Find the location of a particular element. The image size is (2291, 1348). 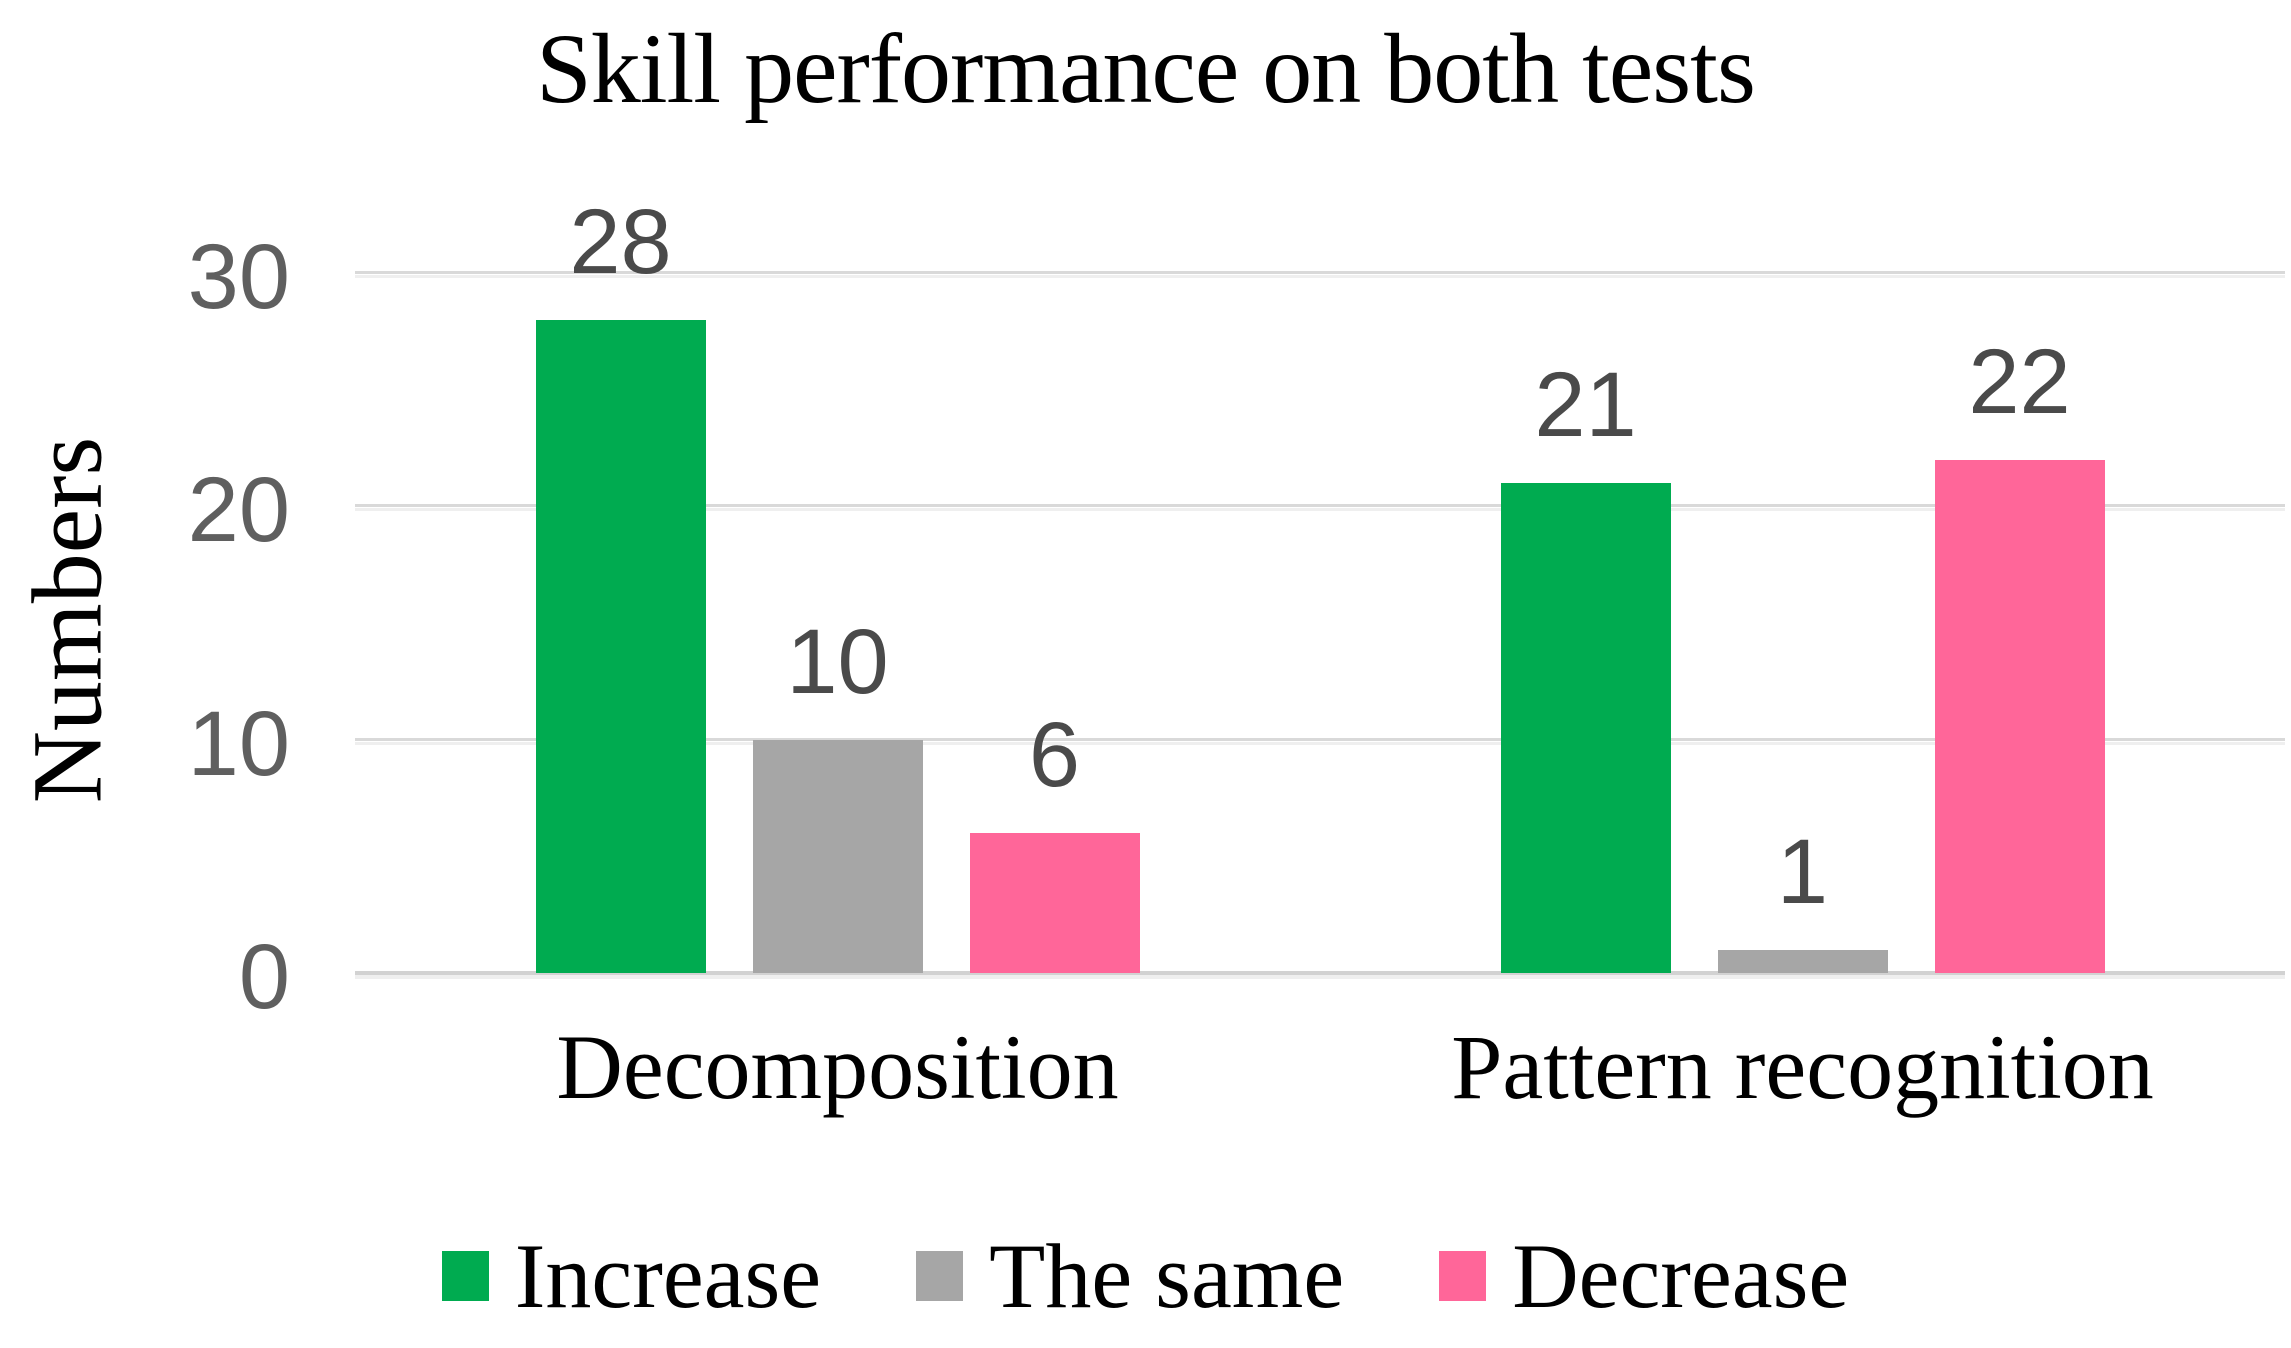

legend-label-decrease: Decrease is located at coordinates (1681, 1276).